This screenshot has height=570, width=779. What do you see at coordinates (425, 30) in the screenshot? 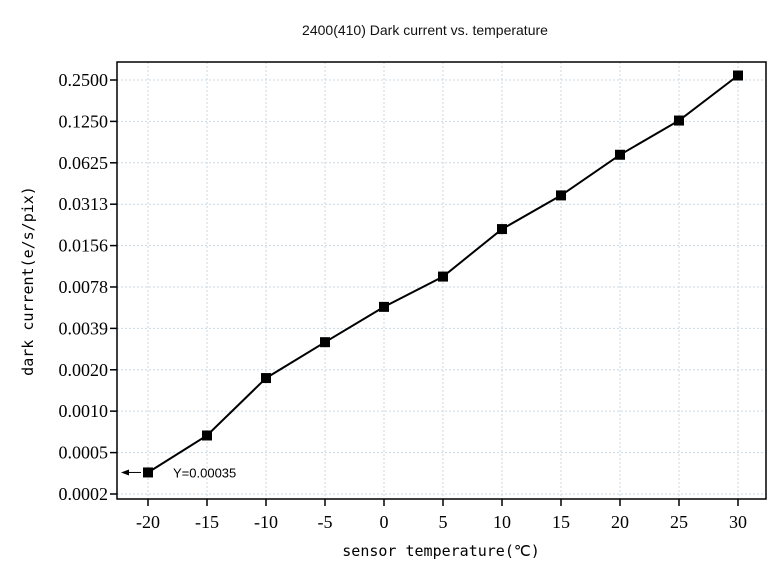
I see `chart-title: 2400(410) Dark current vs. temperature` at bounding box center [425, 30].